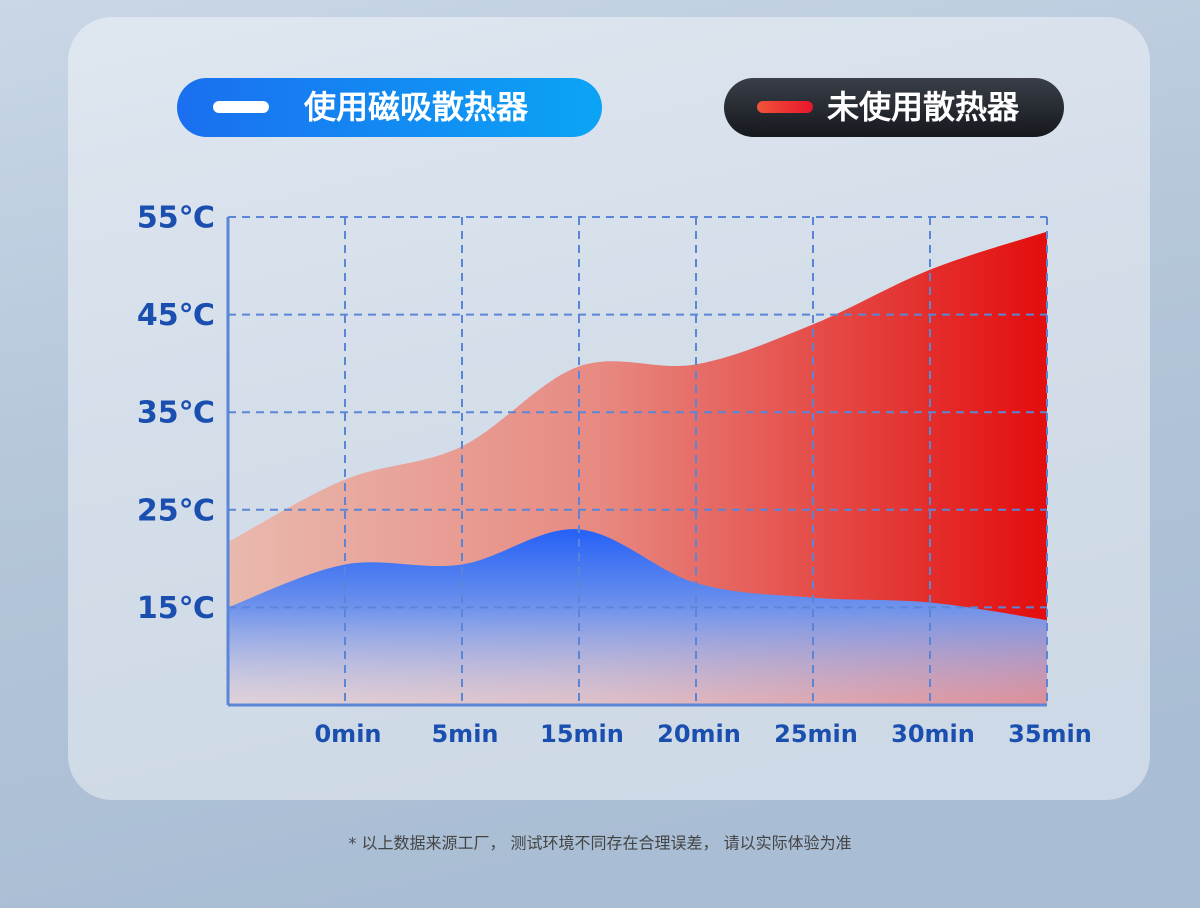 The image size is (1200, 908). Describe the element at coordinates (923, 107) in the screenshot. I see `legend-label: 未使用散热器` at that location.